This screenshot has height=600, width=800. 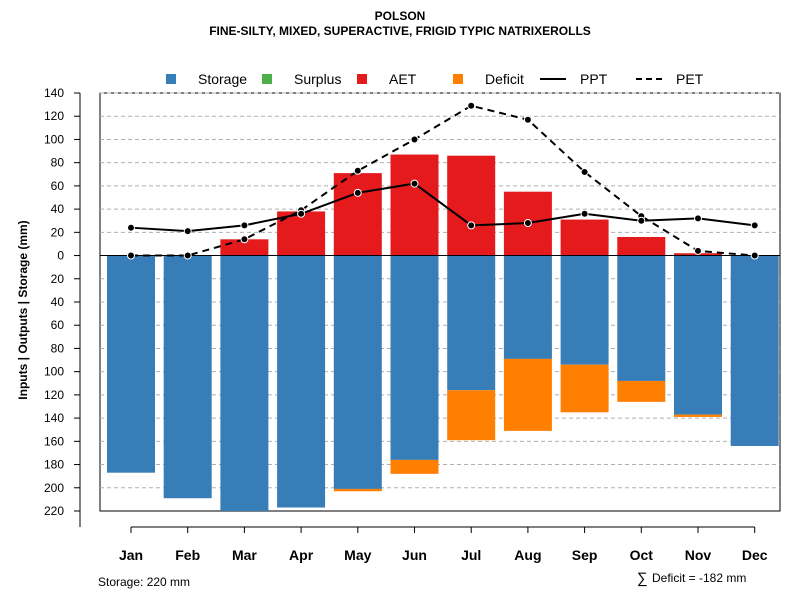 What do you see at coordinates (442, 207) in the screenshot?
I see `ppt-line` at bounding box center [442, 207].